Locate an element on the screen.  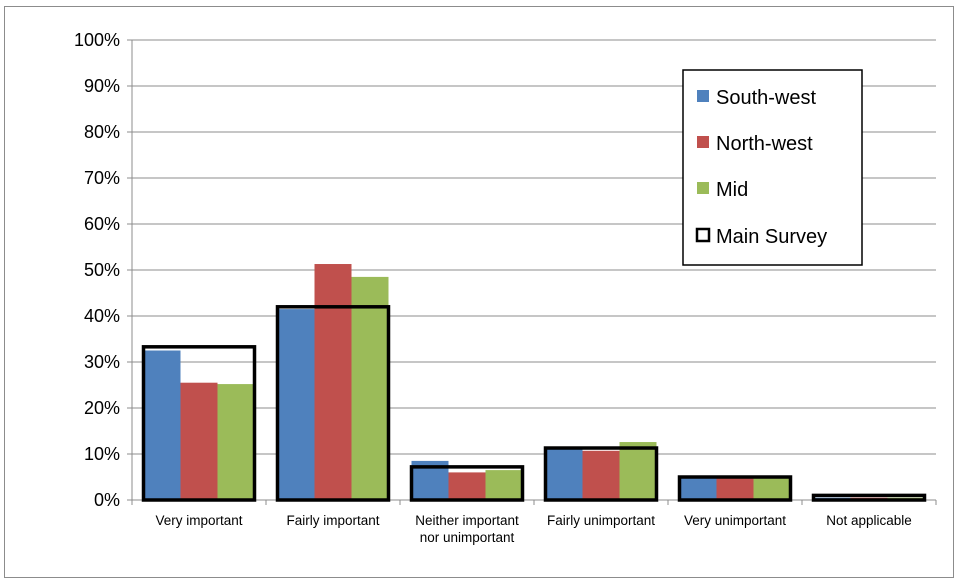
x-category-label: Fairly unimportant is located at coordinates (601, 520).